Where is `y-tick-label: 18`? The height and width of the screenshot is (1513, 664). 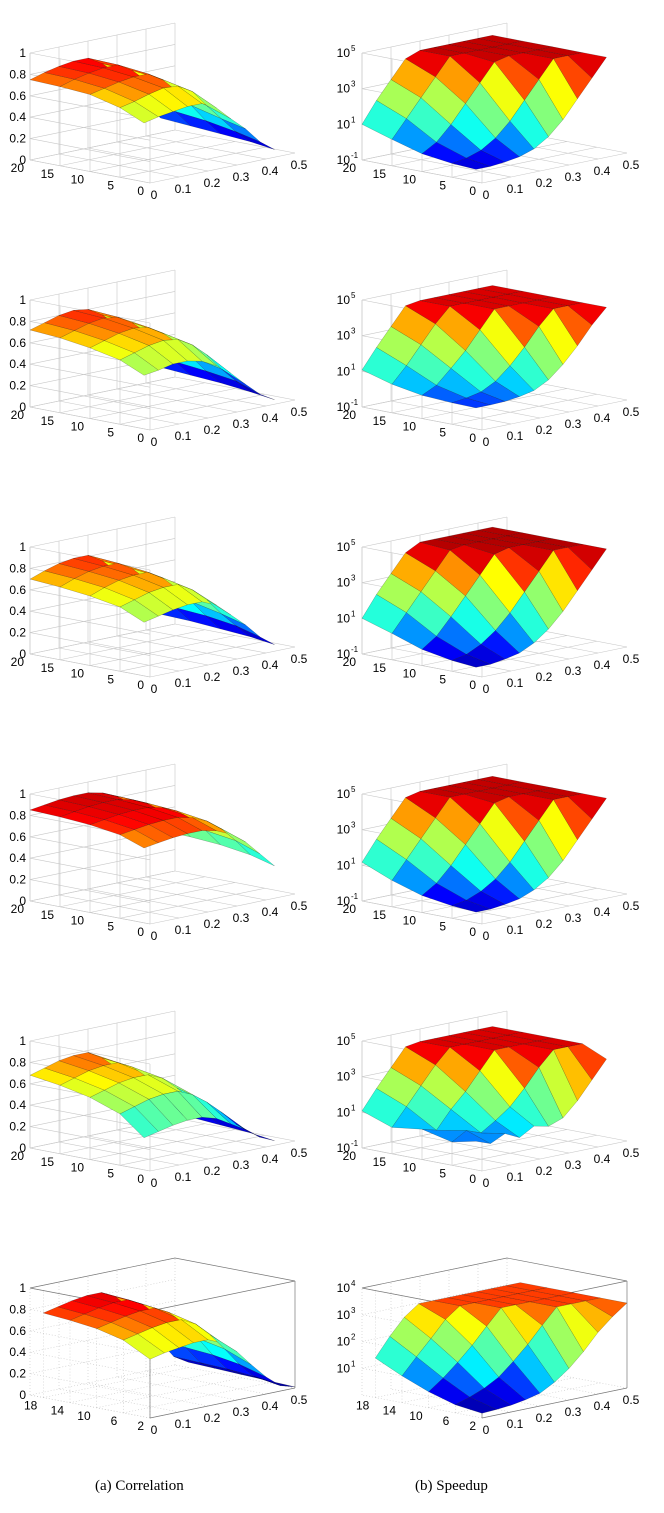 y-tick-label: 18 is located at coordinates (363, 1406).